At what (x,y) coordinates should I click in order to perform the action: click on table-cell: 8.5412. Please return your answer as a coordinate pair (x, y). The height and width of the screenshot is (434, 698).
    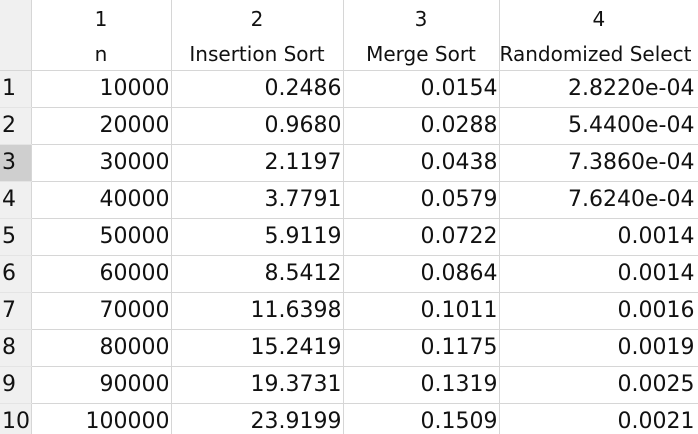
    Looking at the image, I should click on (257, 274).